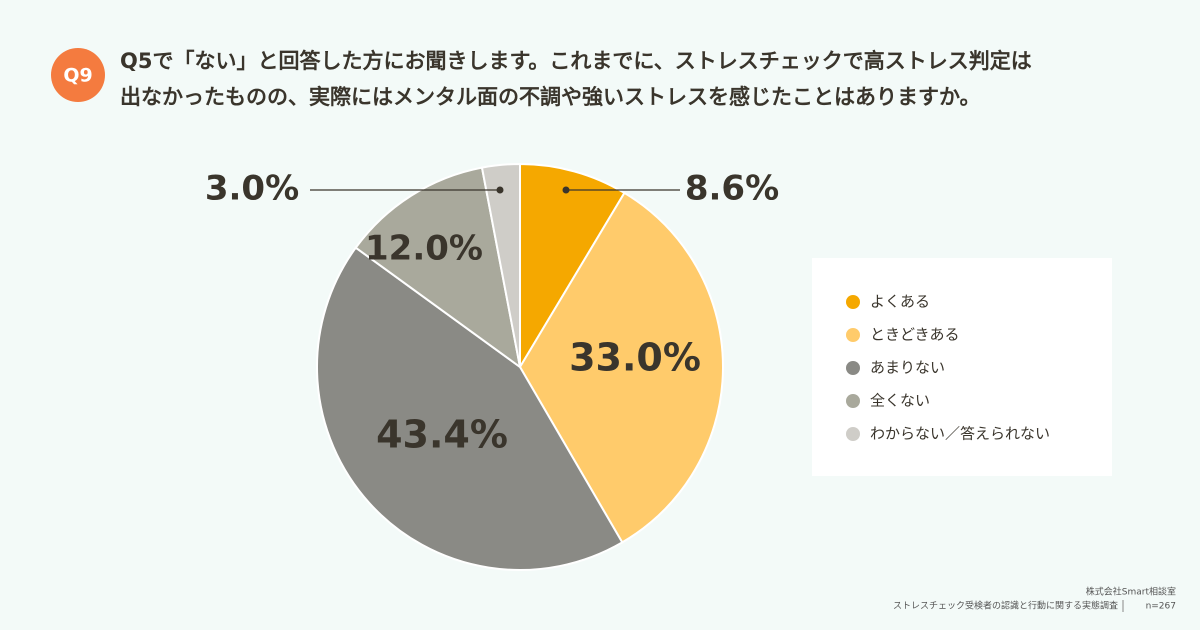 Image resolution: width=1200 pixels, height=630 pixels. What do you see at coordinates (252, 189) in the screenshot?
I see `value-label: 3.0%` at bounding box center [252, 189].